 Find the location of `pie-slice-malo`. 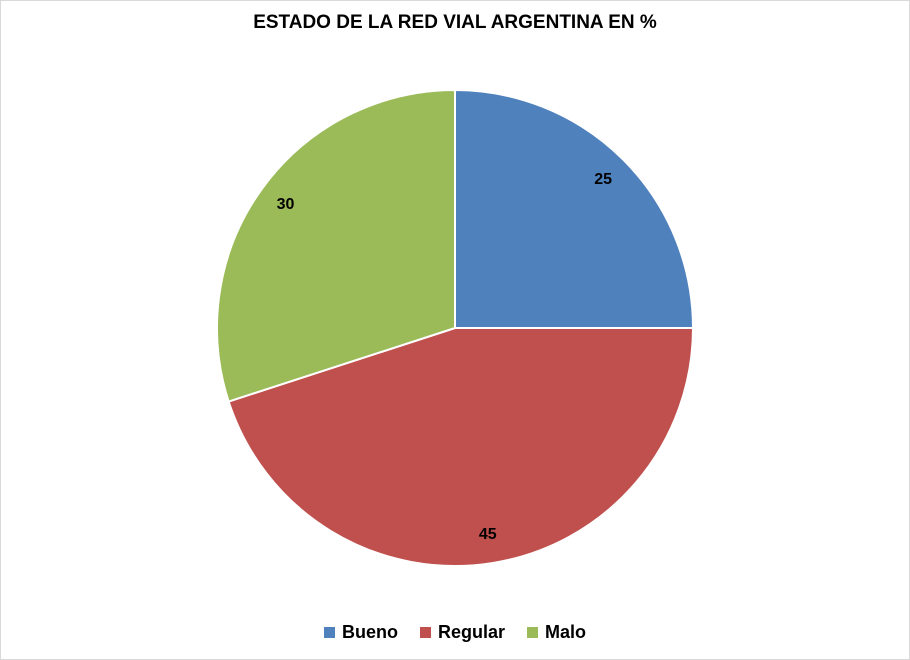

pie-slice-malo is located at coordinates (336, 245).